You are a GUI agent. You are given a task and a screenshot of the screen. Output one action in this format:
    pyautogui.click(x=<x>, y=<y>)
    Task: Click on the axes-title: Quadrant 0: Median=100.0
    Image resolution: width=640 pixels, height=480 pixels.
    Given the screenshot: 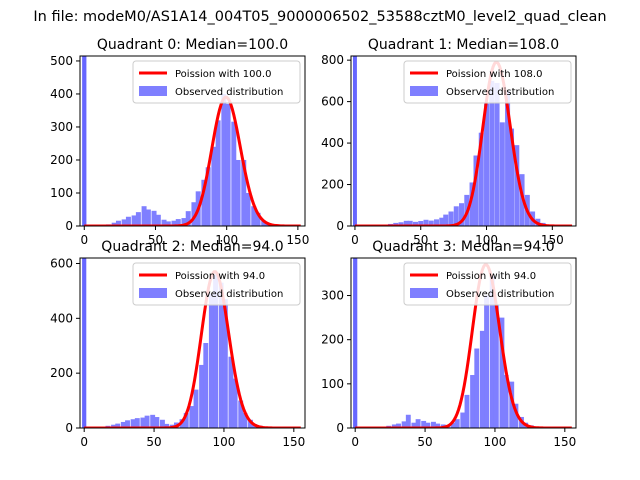 What is the action you would take?
    pyautogui.click(x=192, y=45)
    